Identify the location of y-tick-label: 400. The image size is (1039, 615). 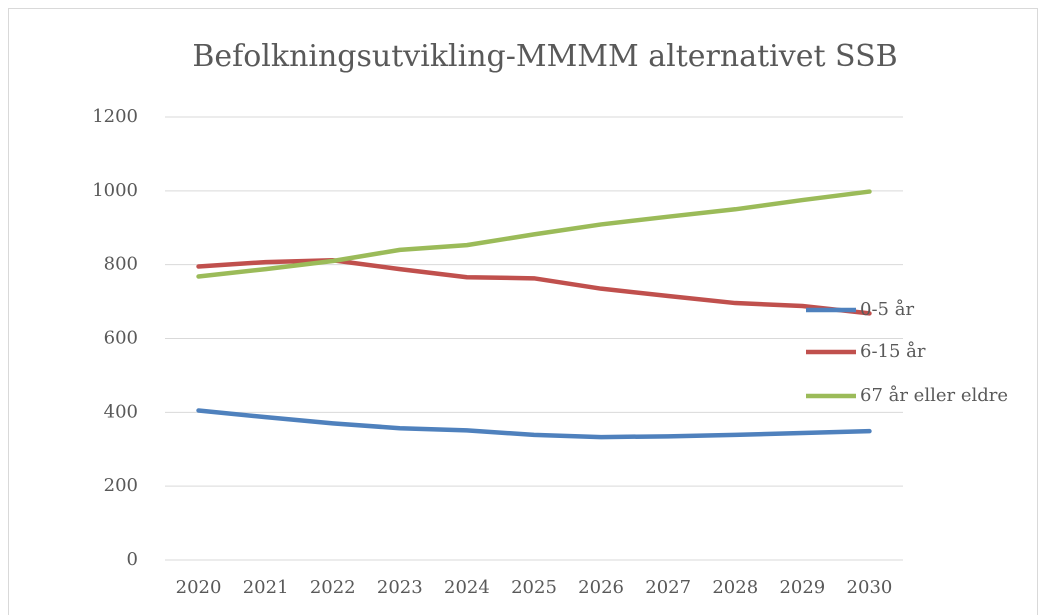
(121, 411).